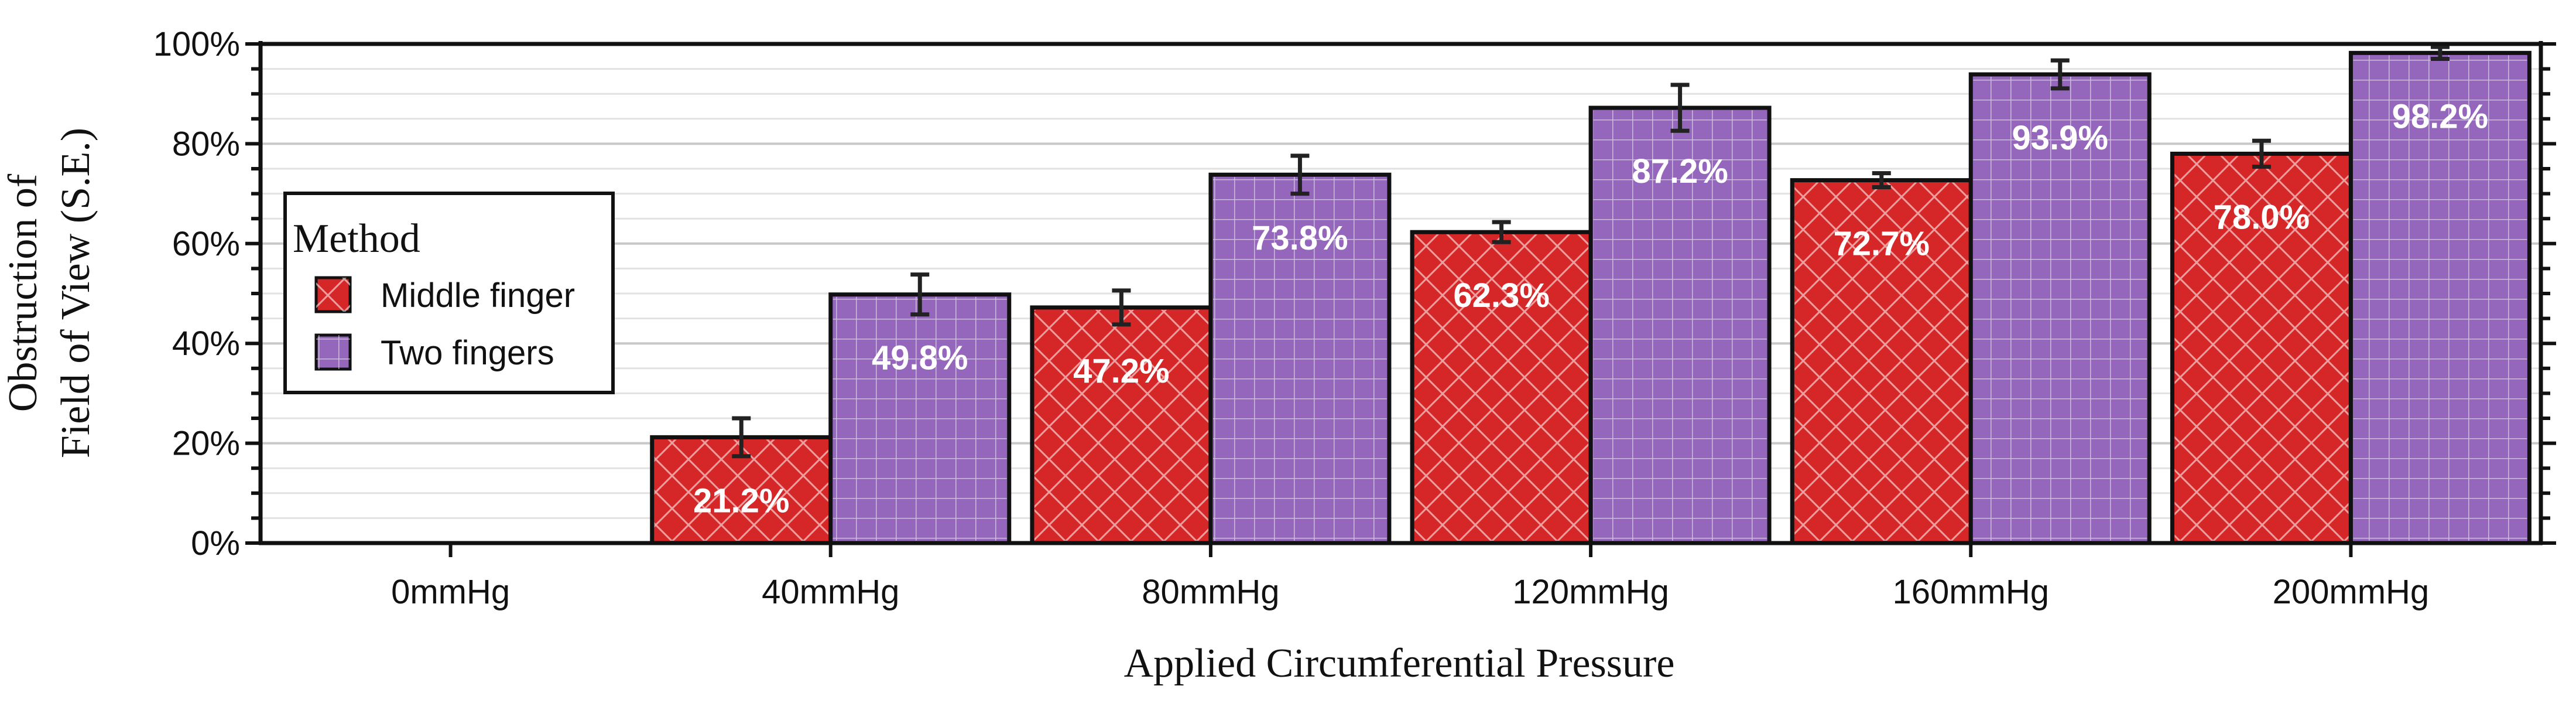 Image resolution: width=2576 pixels, height=703 pixels. What do you see at coordinates (1300, 174) in the screenshot?
I see `error-bar-two-fingers-80mmHg` at bounding box center [1300, 174].